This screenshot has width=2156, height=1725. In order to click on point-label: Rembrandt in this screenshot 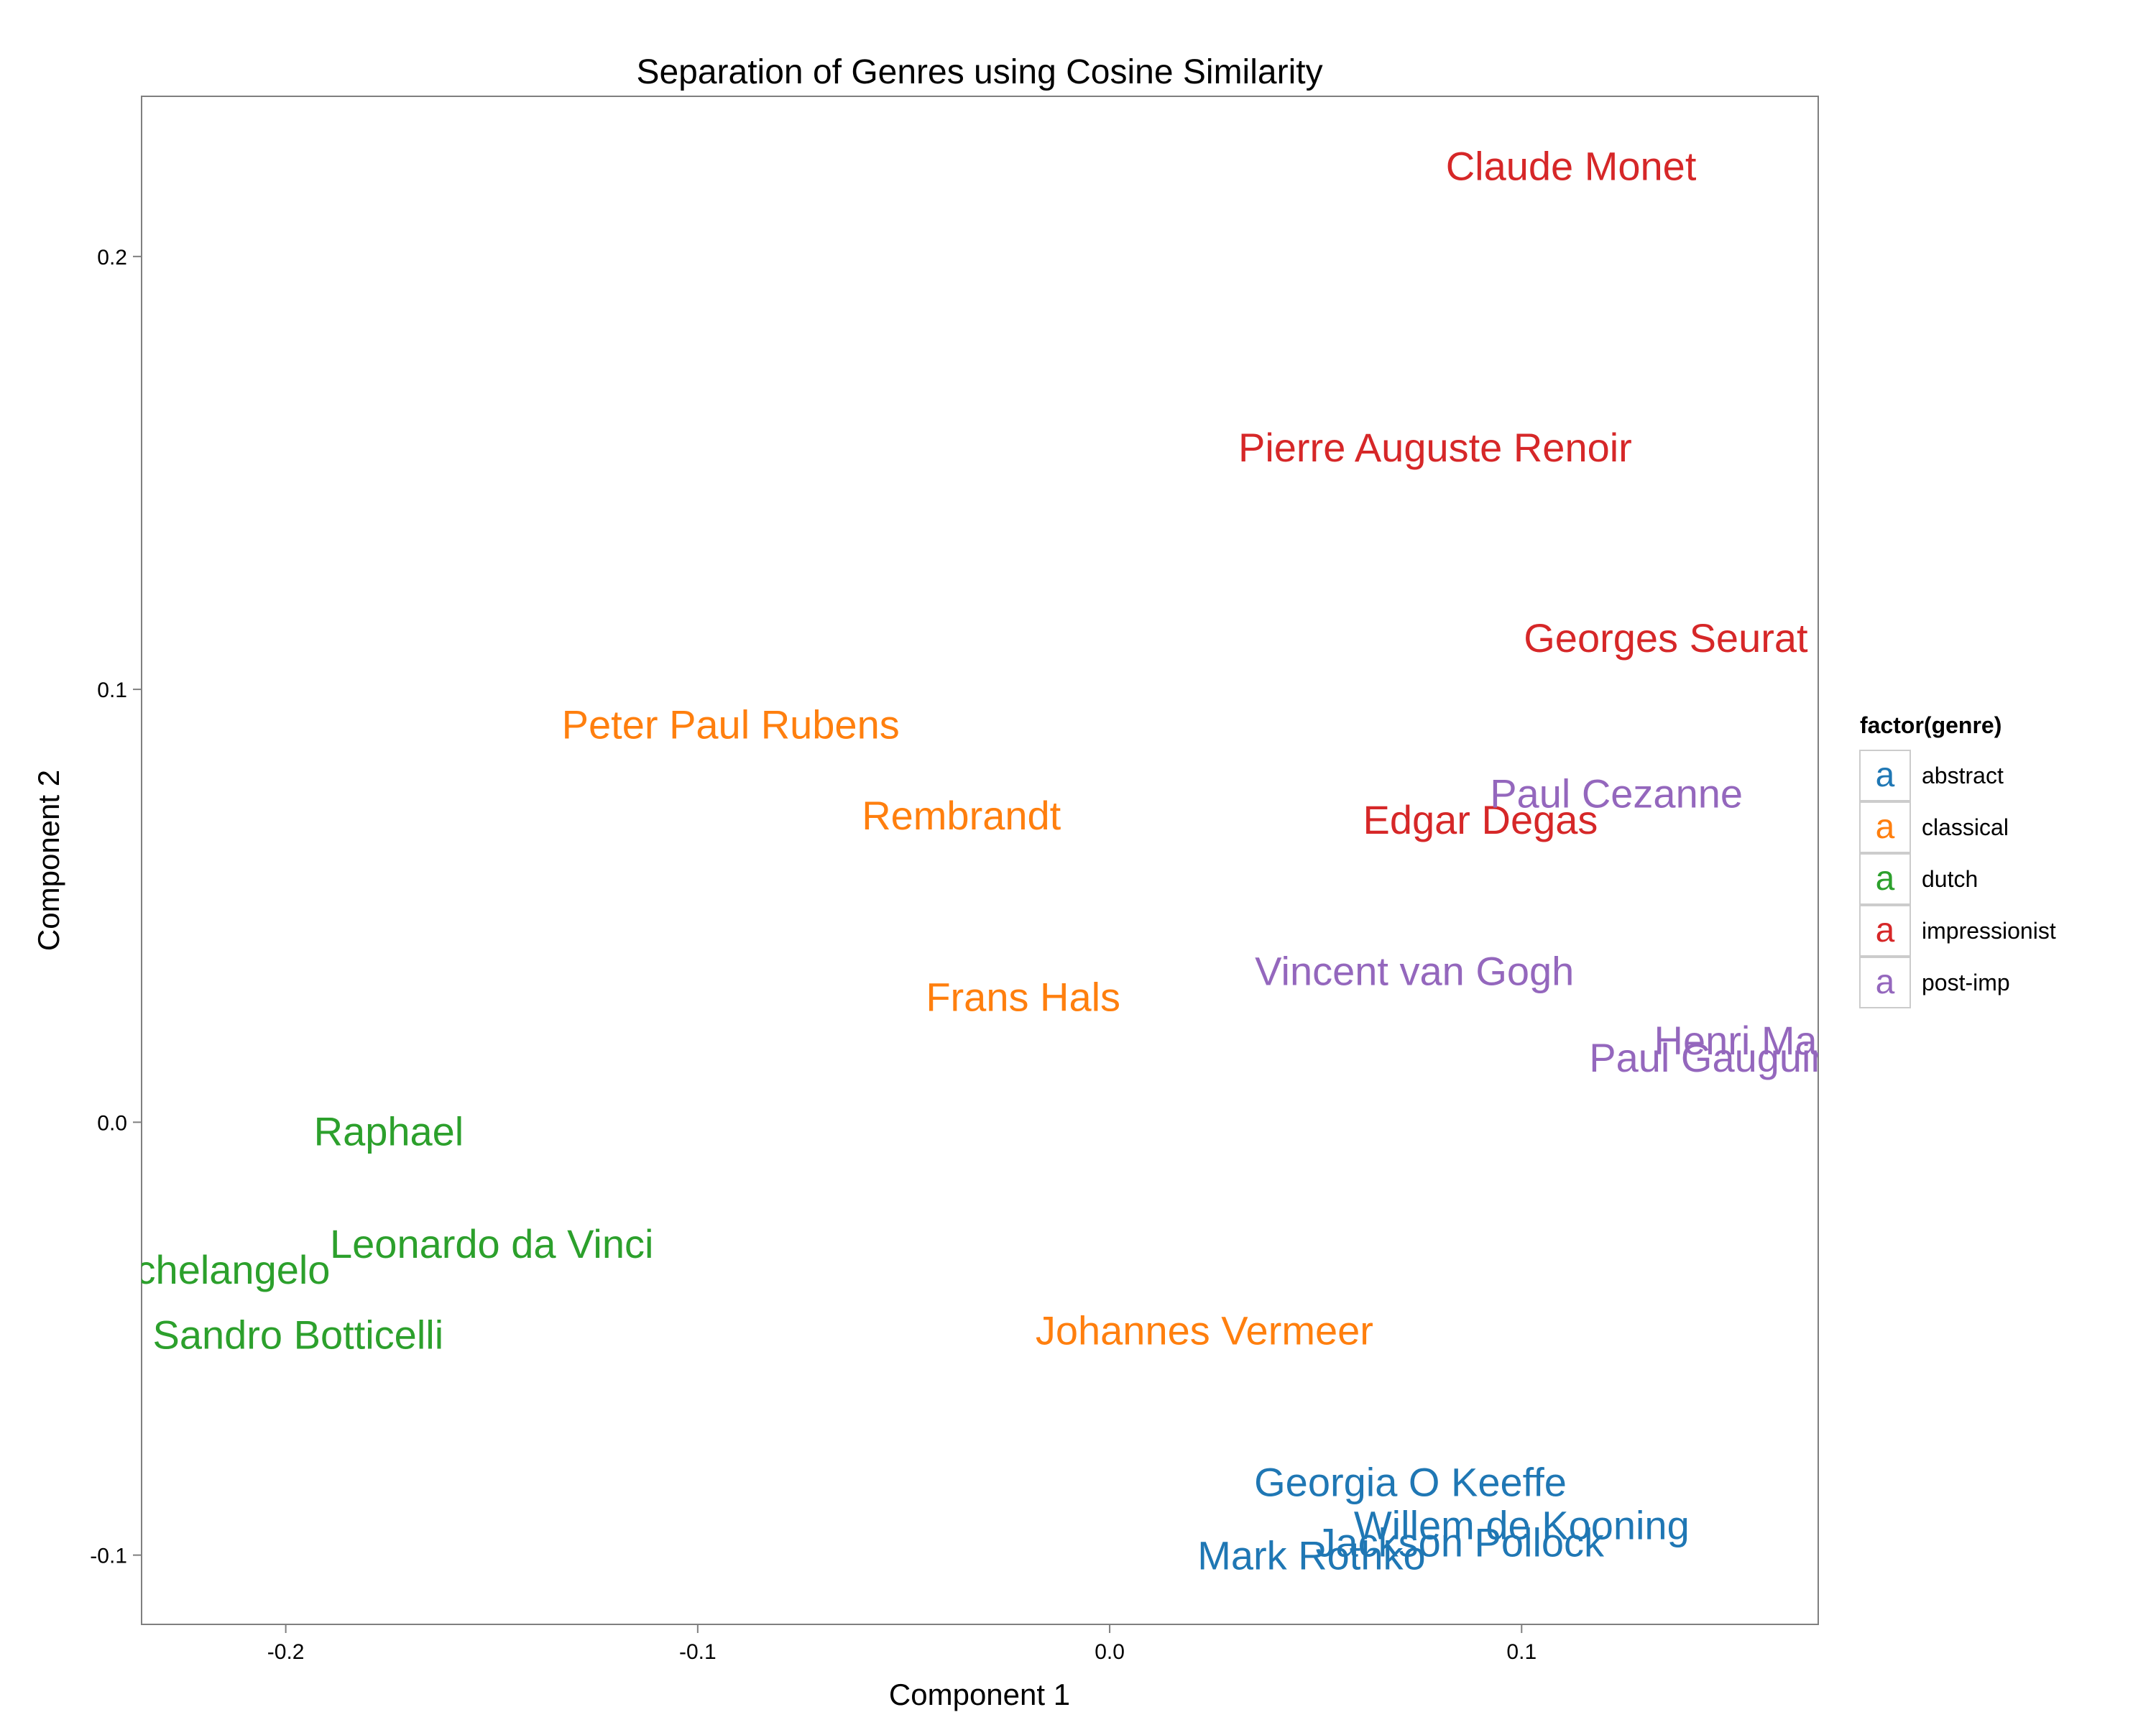, I will do `click(961, 815)`.